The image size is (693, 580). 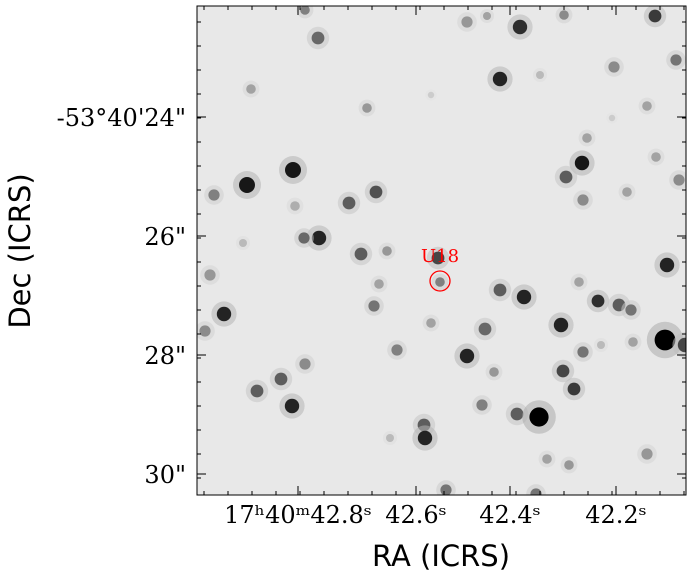 I want to click on x-tick-label: 42.6ˢ, so click(x=416, y=515).